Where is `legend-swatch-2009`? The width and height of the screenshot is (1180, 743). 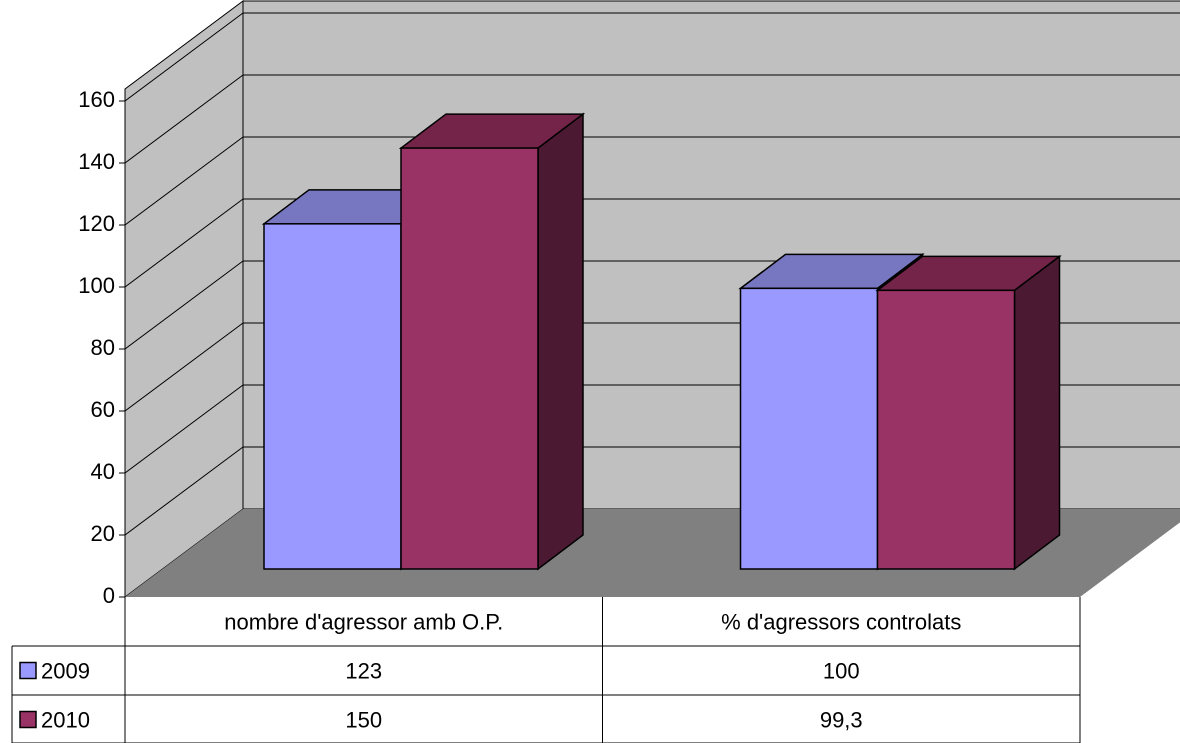 legend-swatch-2009 is located at coordinates (28, 670).